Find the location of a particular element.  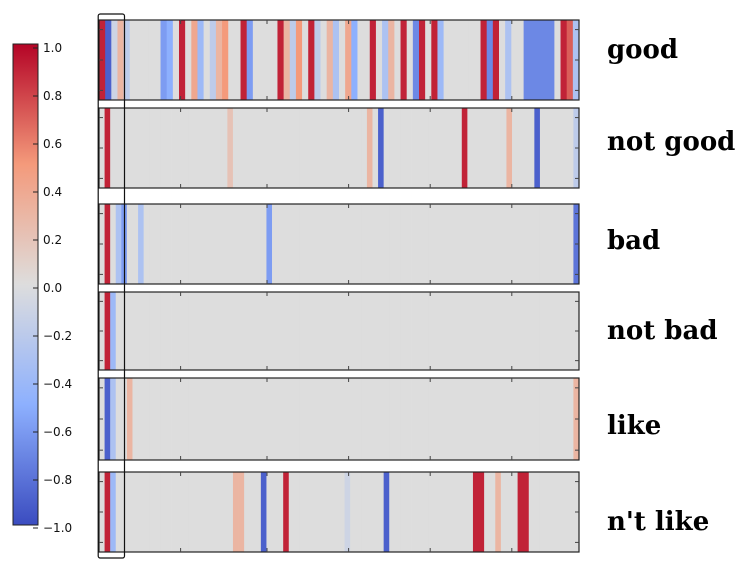

colorbar-tick-label: 0.2 is located at coordinates (52, 240).